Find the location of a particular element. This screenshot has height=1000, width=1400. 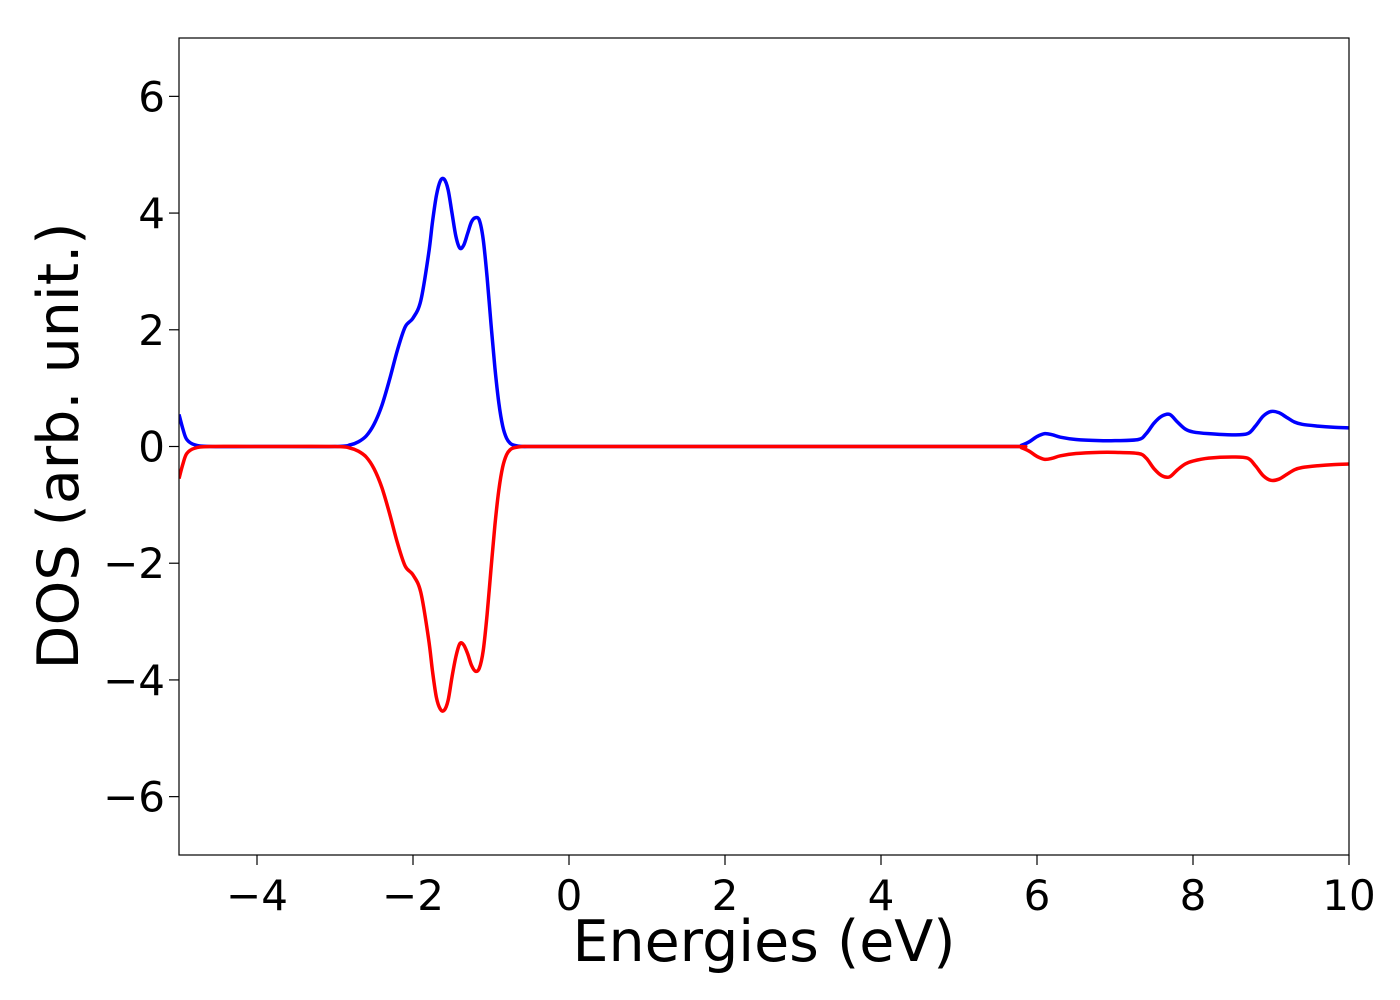

x-tick-label: 4 is located at coordinates (881, 895).